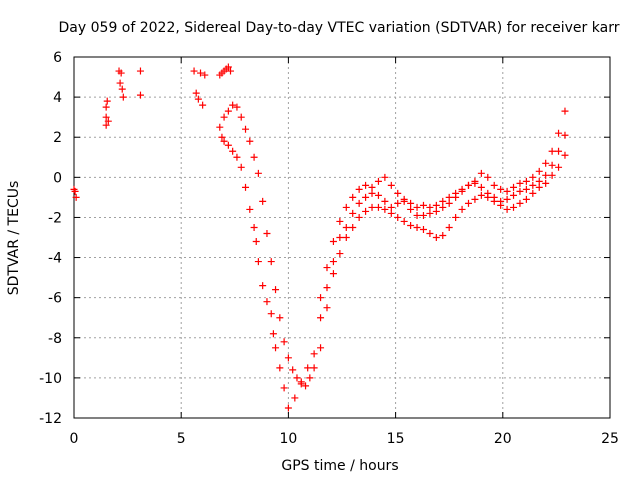 The width and height of the screenshot is (640, 480). What do you see at coordinates (55, 218) in the screenshot?
I see `y-tick-label: -2` at bounding box center [55, 218].